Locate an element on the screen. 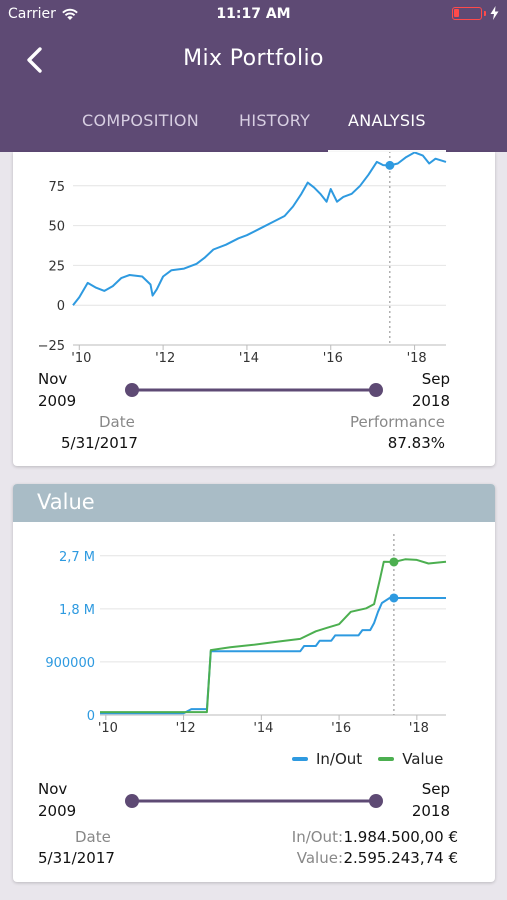 This screenshot has height=900, width=507. y-tick-label: 100 is located at coordinates (52, 153).